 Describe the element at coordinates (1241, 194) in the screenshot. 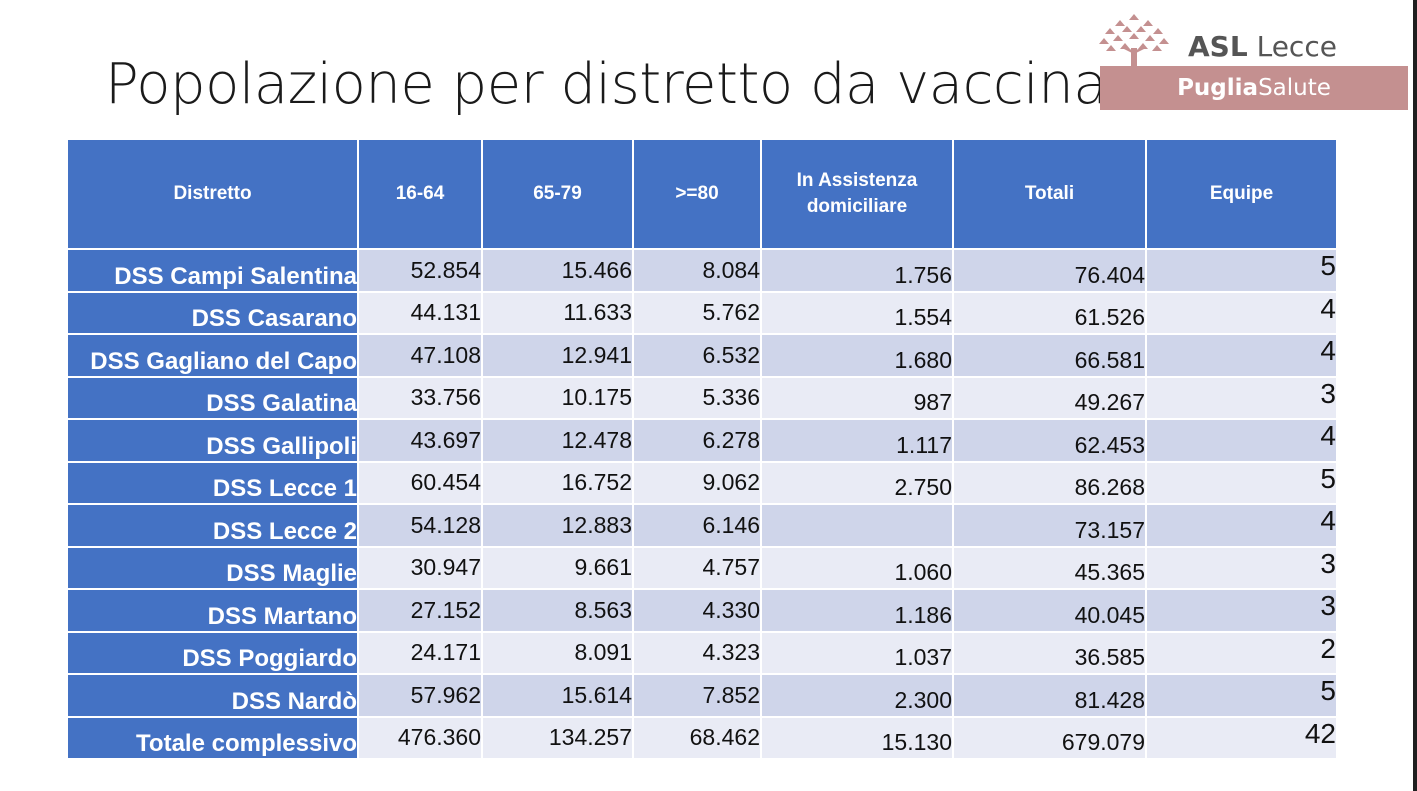

I see `header-equipe: Equipe` at that location.